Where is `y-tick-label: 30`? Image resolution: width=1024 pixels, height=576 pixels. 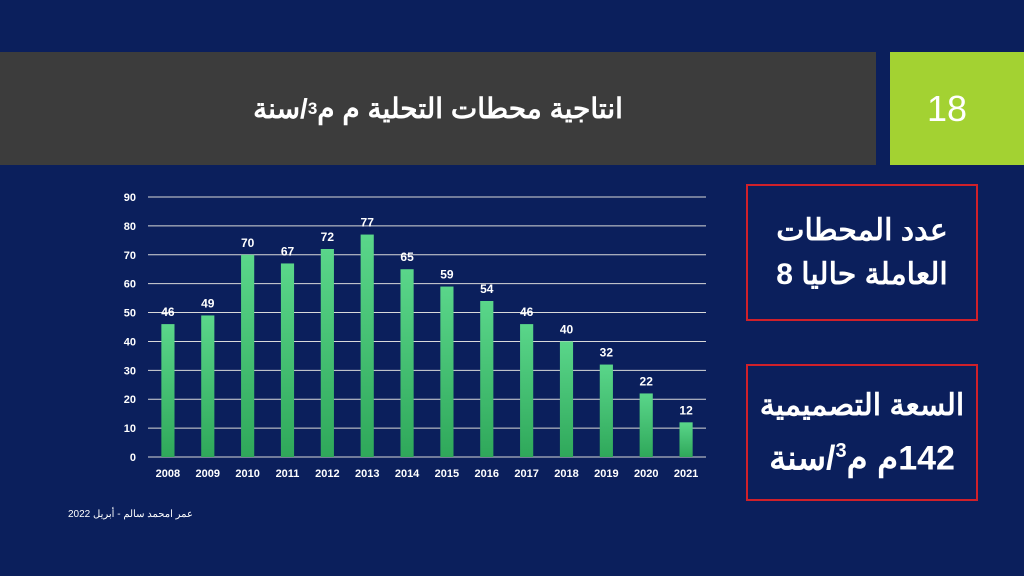
y-tick-label: 30 is located at coordinates (130, 371).